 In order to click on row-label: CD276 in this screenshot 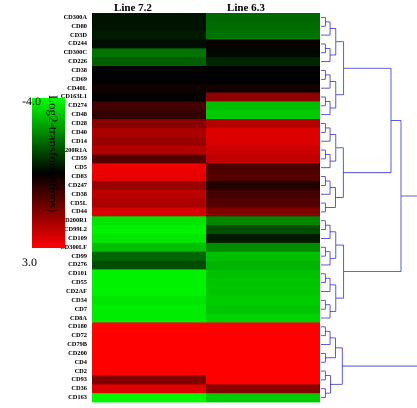, I will do `click(77, 265)`.